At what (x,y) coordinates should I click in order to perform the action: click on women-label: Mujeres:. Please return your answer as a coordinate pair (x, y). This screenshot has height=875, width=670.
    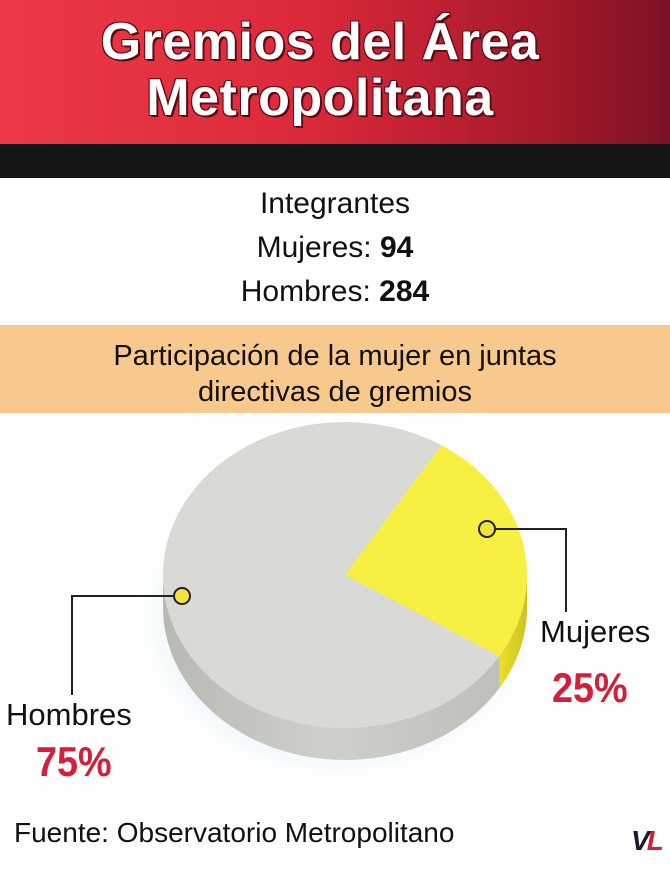
    Looking at the image, I should click on (314, 247).